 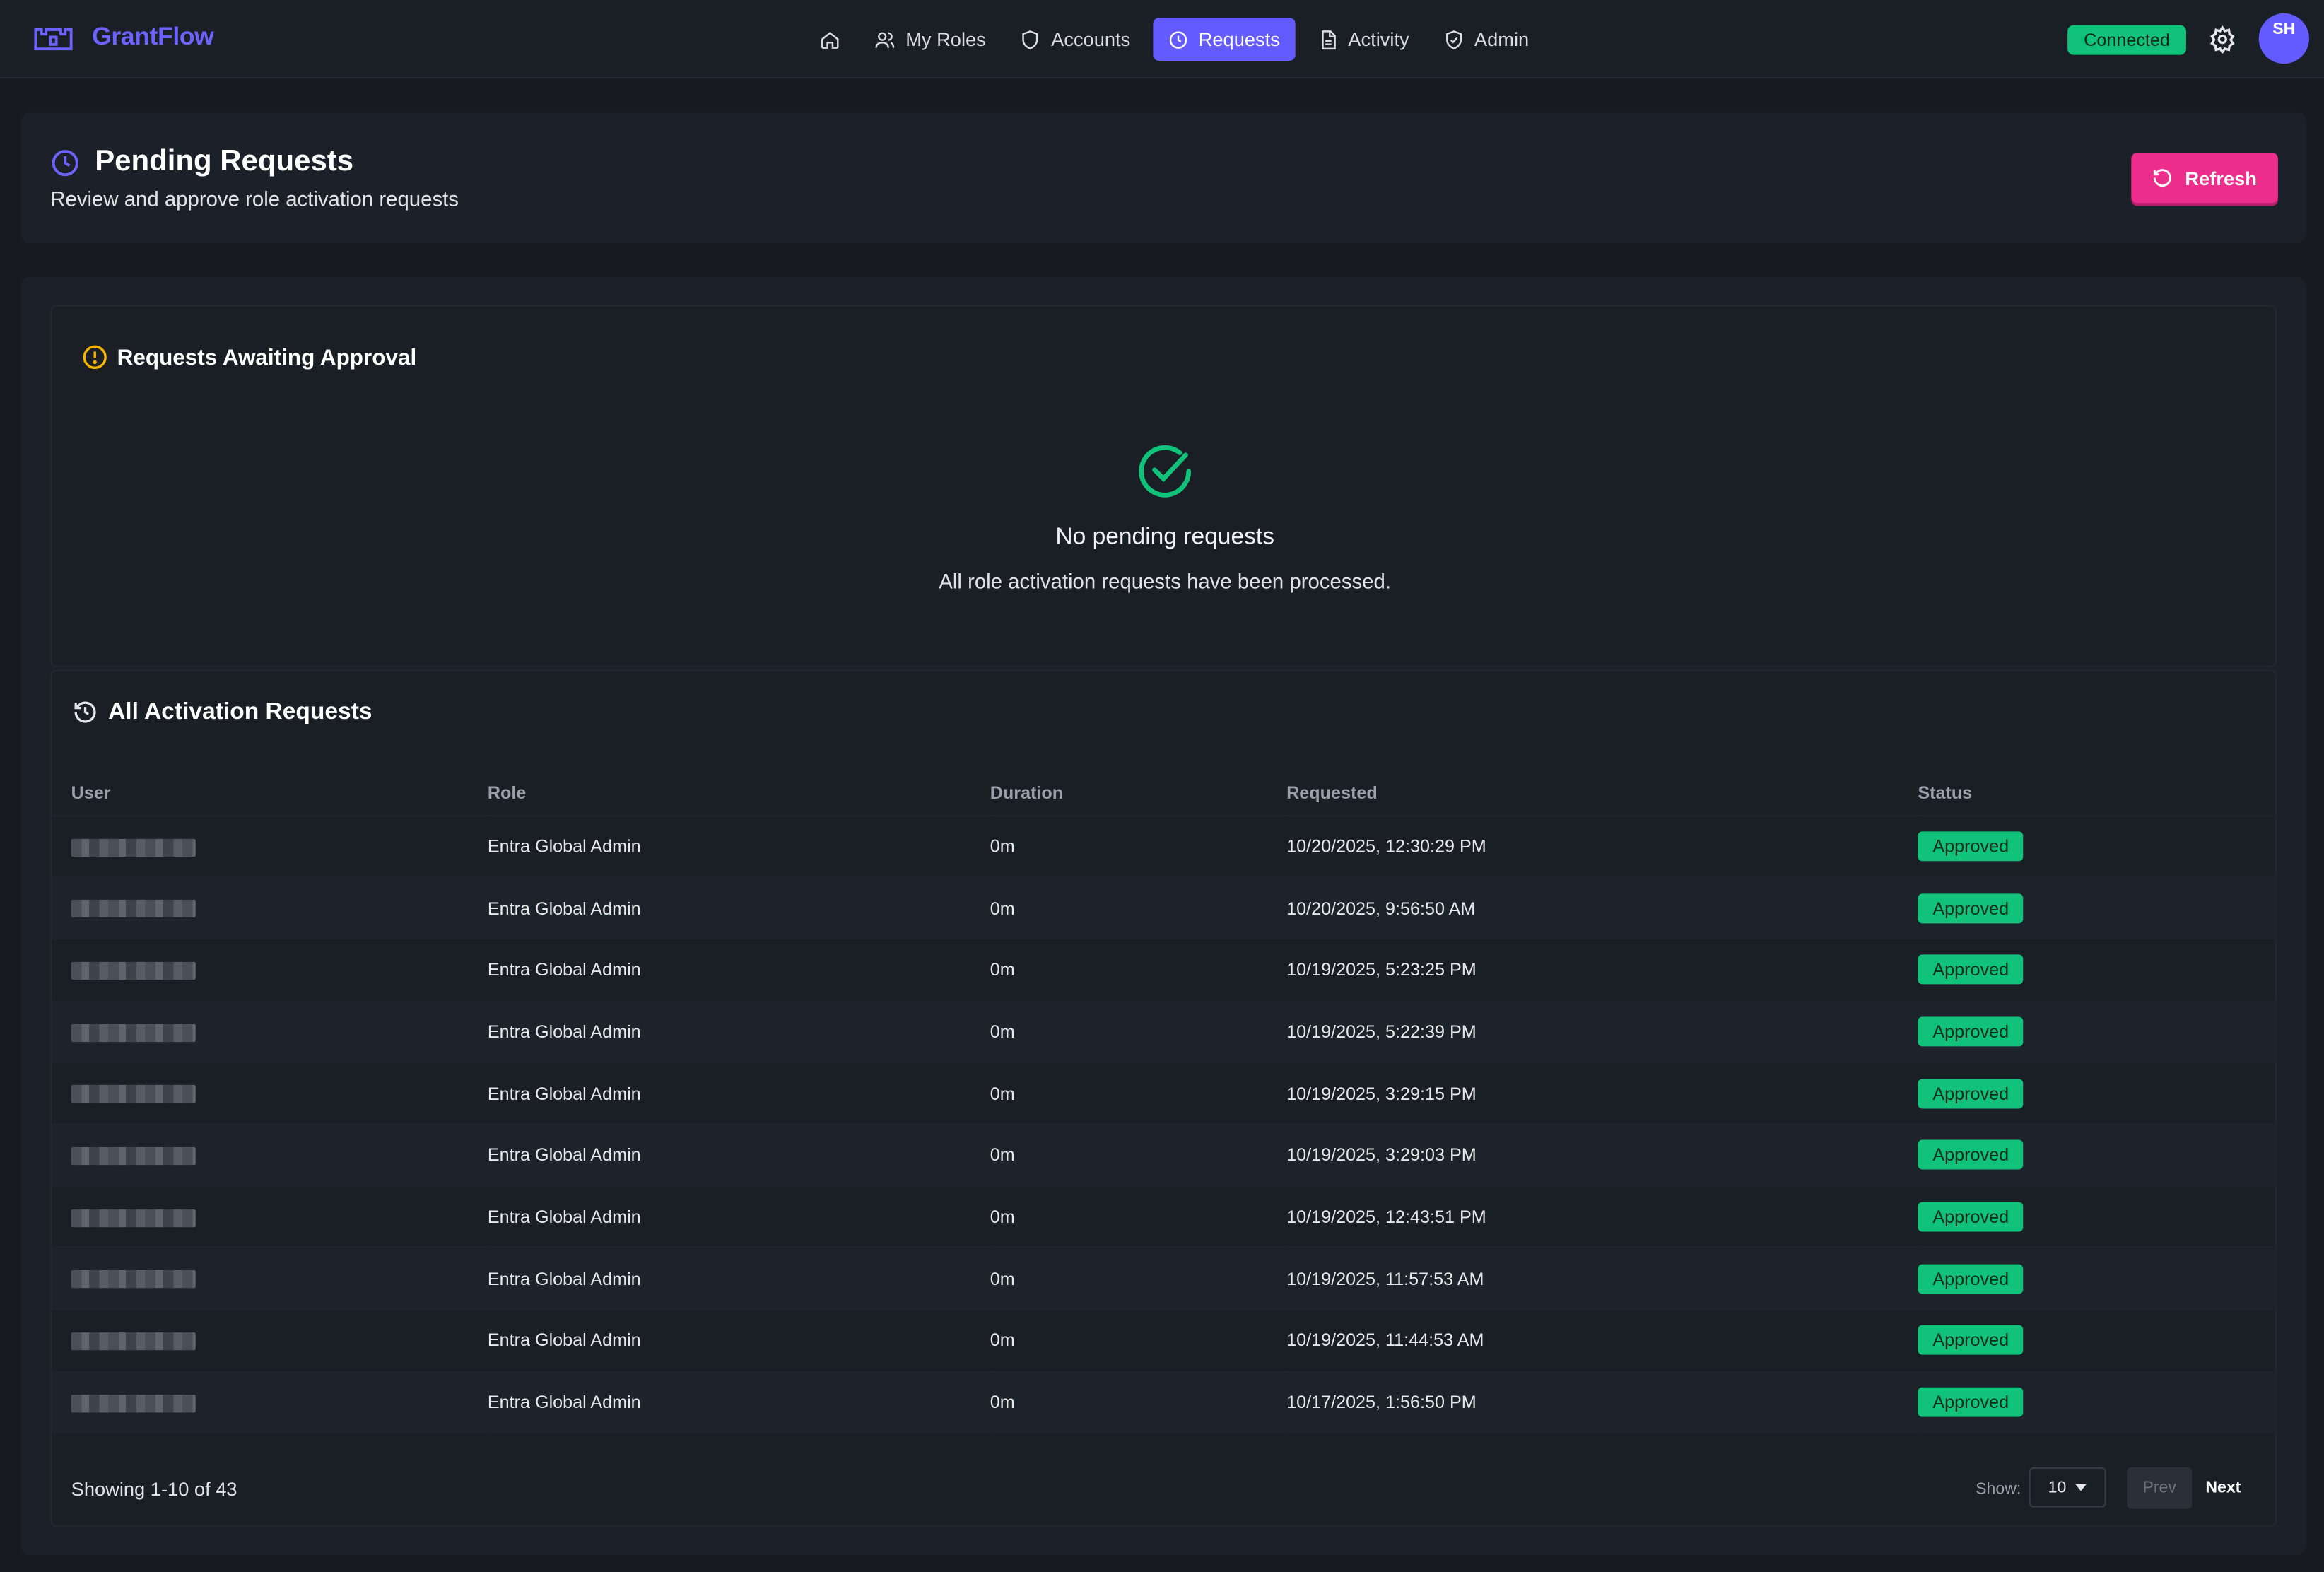 What do you see at coordinates (2163, 178) in the screenshot?
I see `refresh-icon` at bounding box center [2163, 178].